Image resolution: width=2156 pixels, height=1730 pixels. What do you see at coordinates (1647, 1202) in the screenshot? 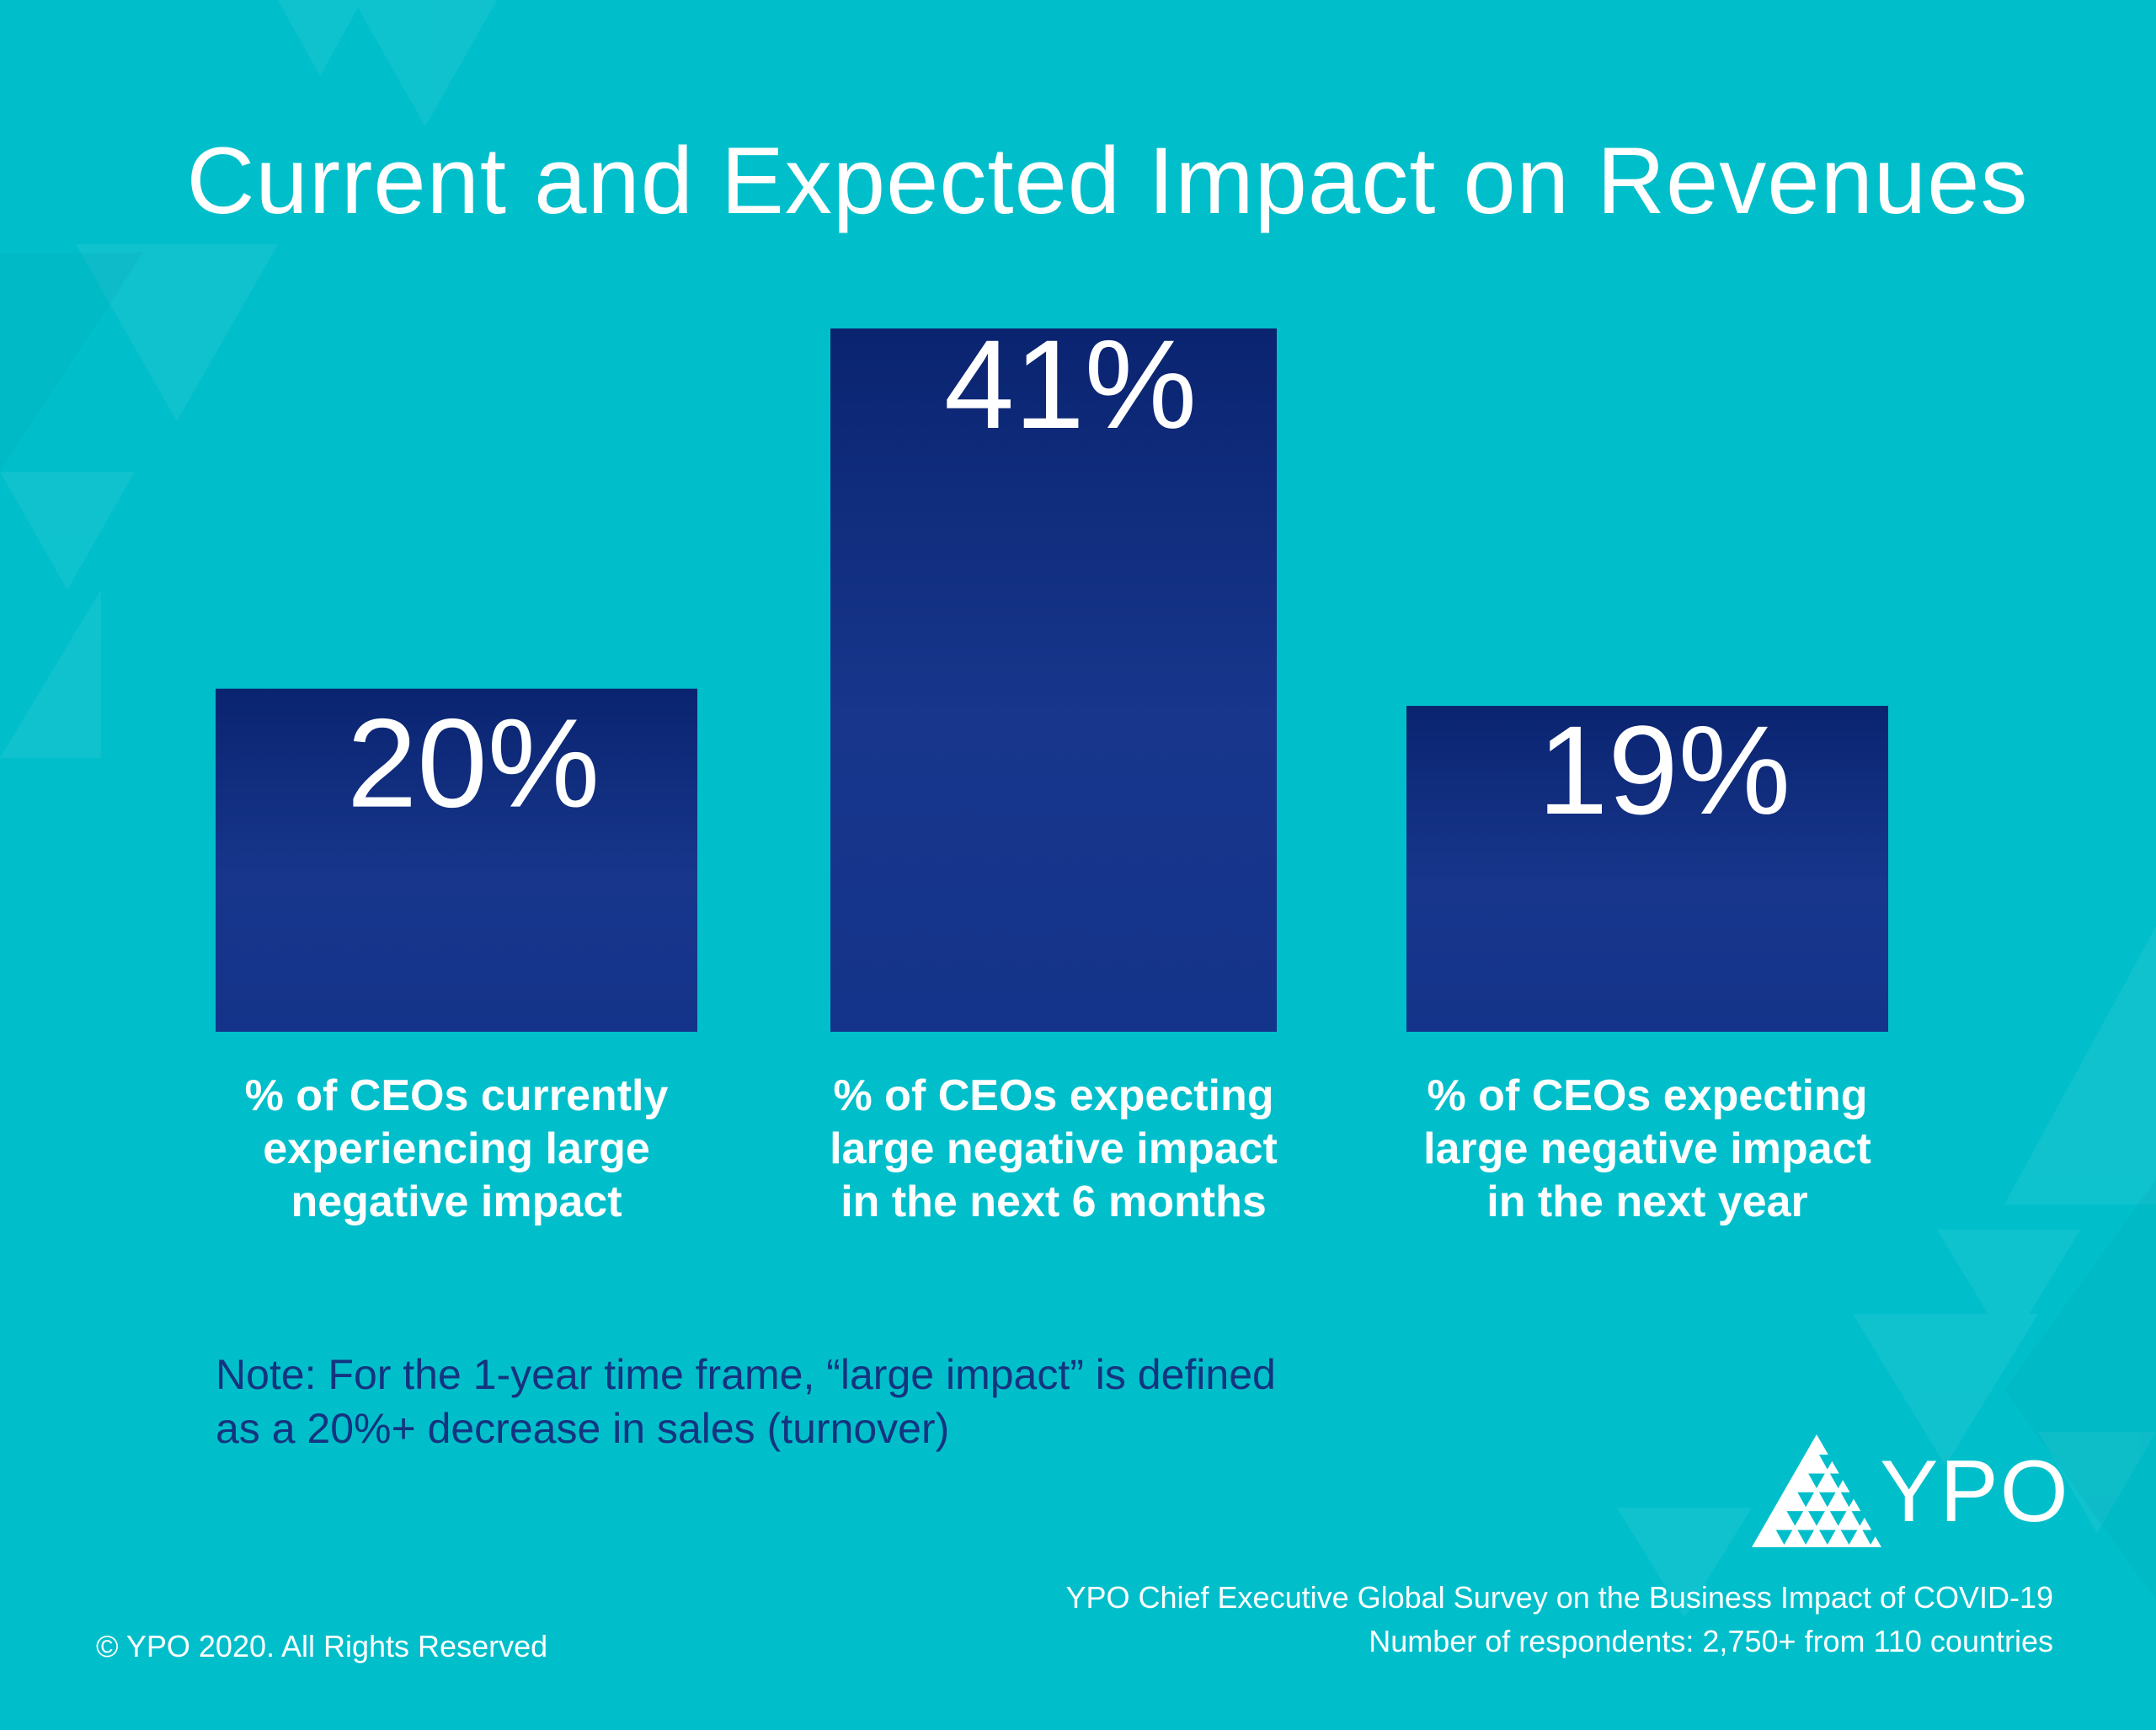
I see `category-label-3-line-3: in the next year` at bounding box center [1647, 1202].